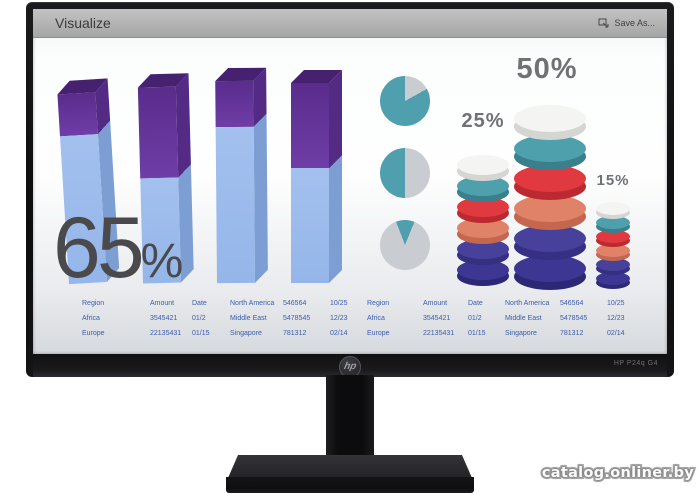  Describe the element at coordinates (350, 466) in the screenshot. I see `monitor-base-top` at that location.